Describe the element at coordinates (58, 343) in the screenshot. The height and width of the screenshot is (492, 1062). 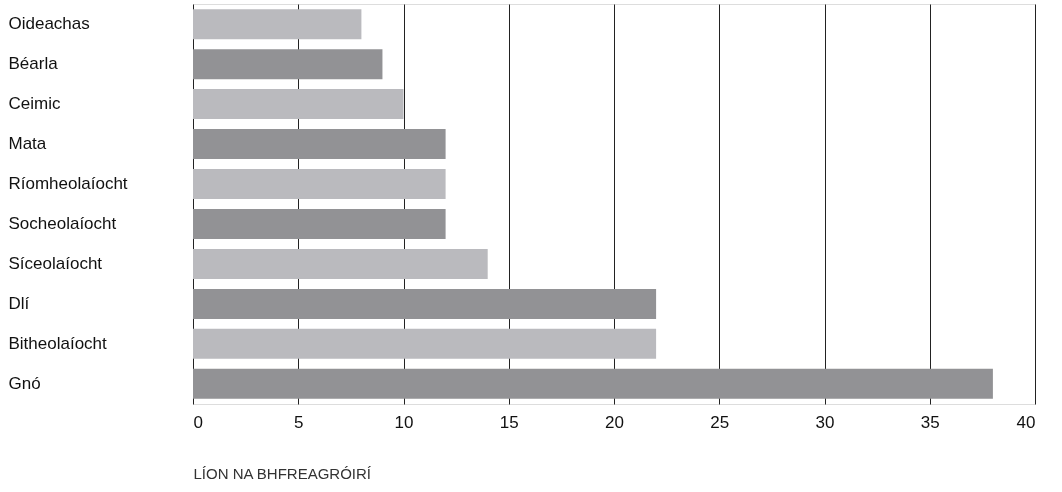
I see `y-tick-label: Bitheolaíocht` at that location.